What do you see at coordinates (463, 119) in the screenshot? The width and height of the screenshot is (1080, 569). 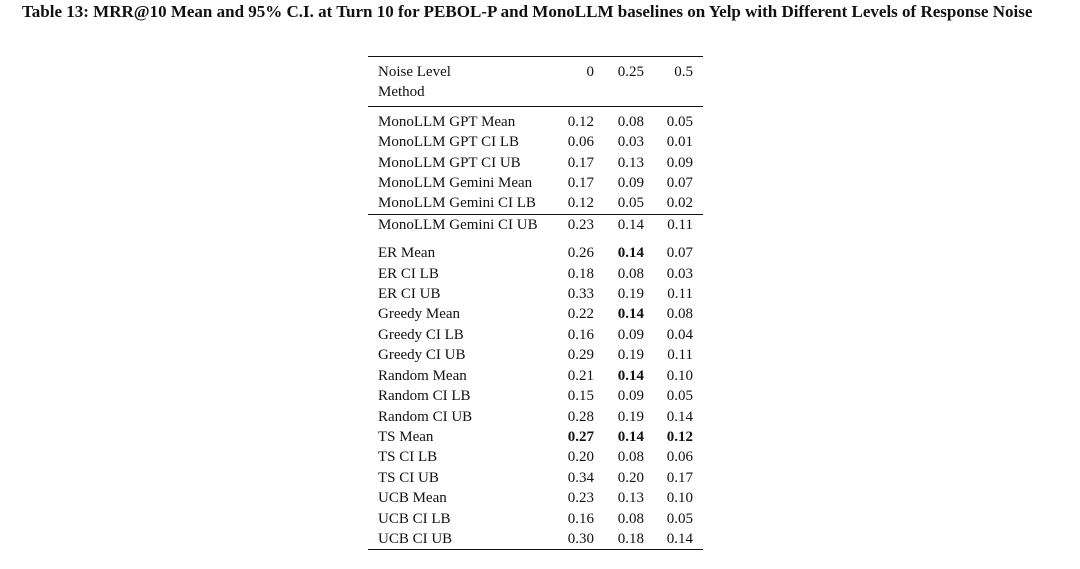 I see `method-cell: MonoLLM GPT Mean` at bounding box center [463, 119].